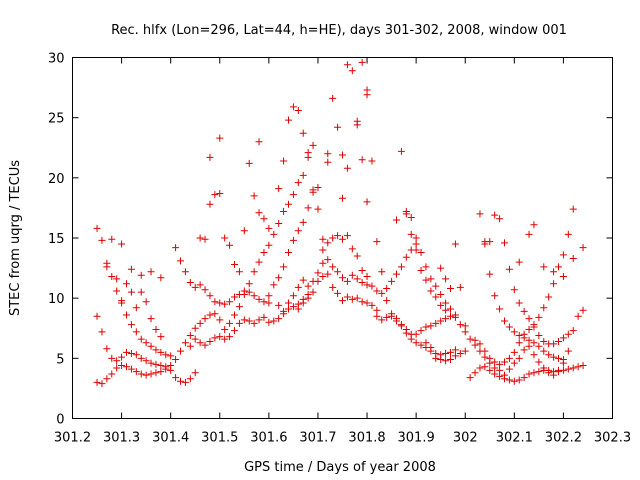 The height and width of the screenshot is (480, 640). I want to click on x-tick-label: 301.7, so click(317, 438).